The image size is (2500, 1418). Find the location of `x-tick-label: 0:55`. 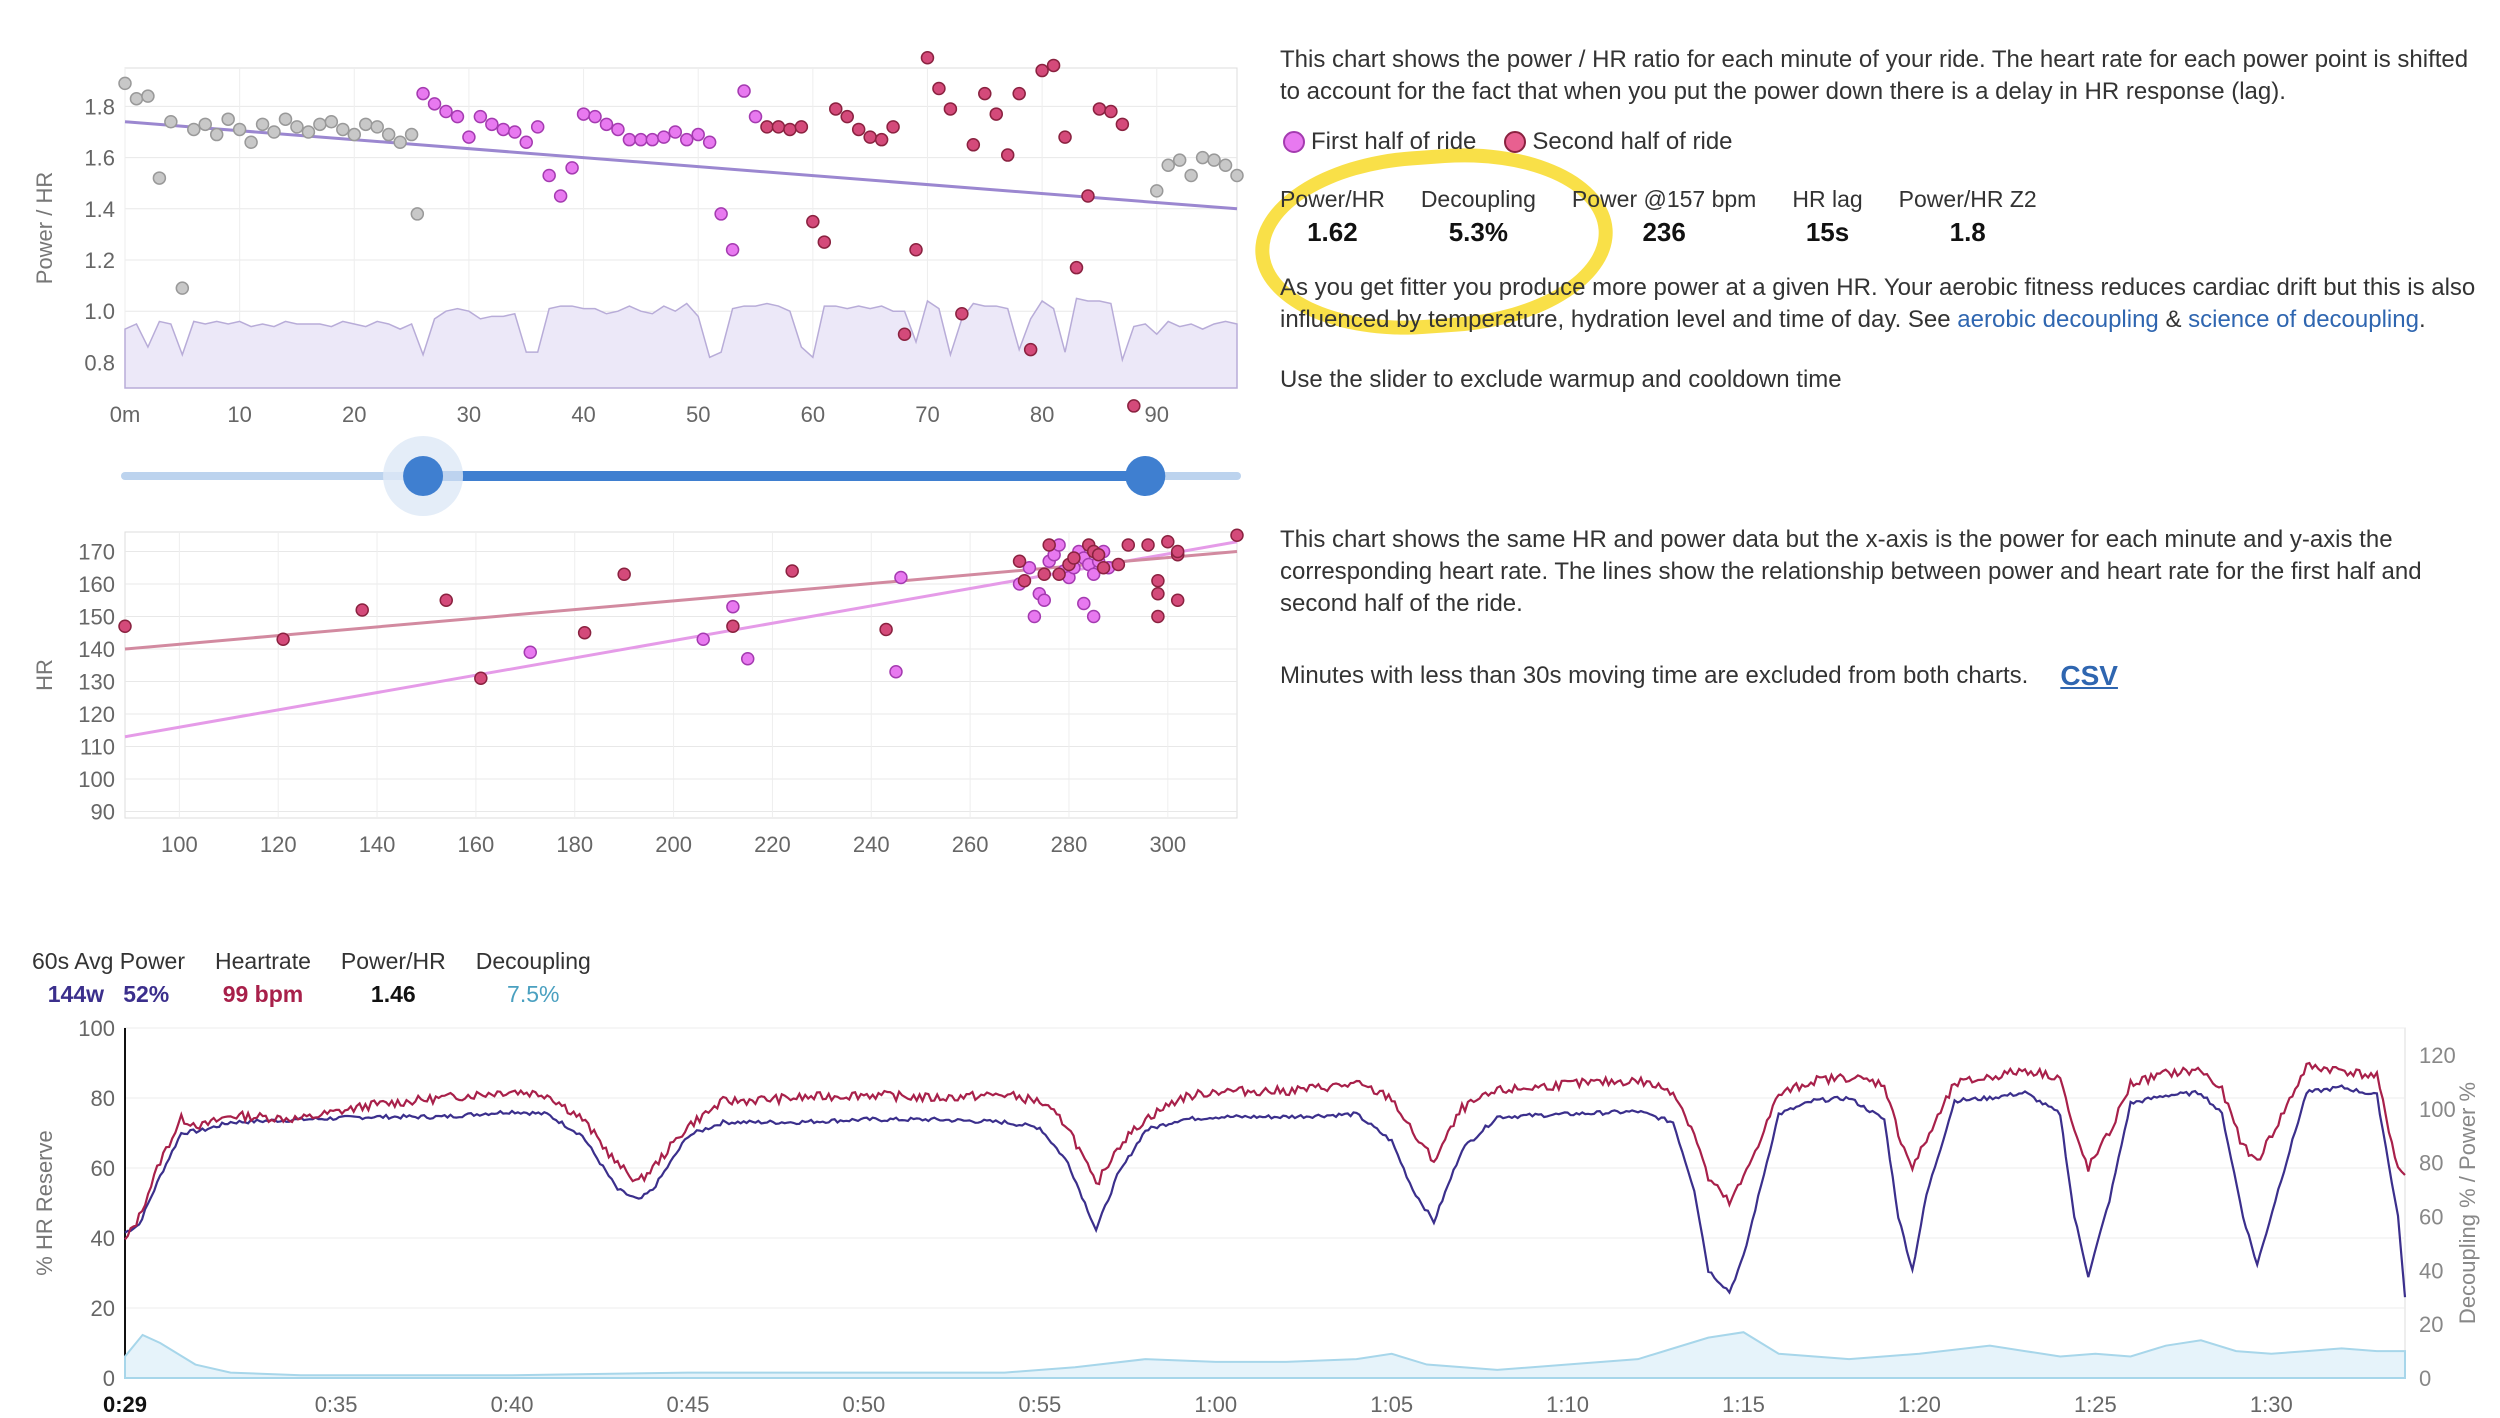

x-tick-label: 0:55 is located at coordinates (1039, 1404).